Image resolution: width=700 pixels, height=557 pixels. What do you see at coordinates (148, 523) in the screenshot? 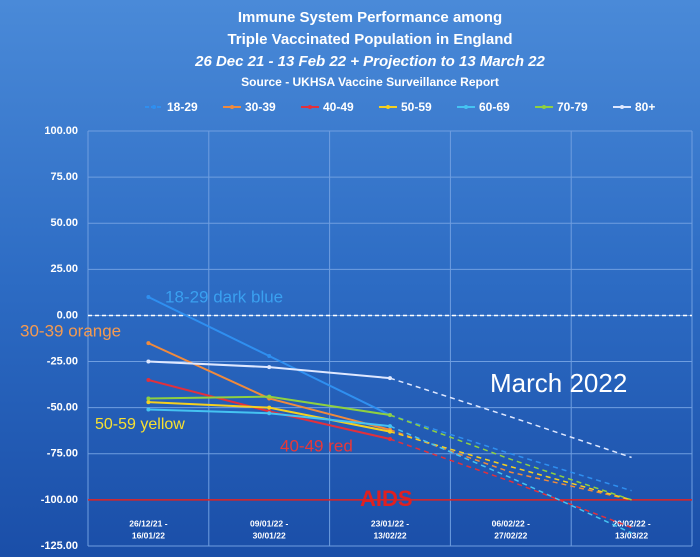
I see `x-tick-label: 26/12/21 -` at bounding box center [148, 523].